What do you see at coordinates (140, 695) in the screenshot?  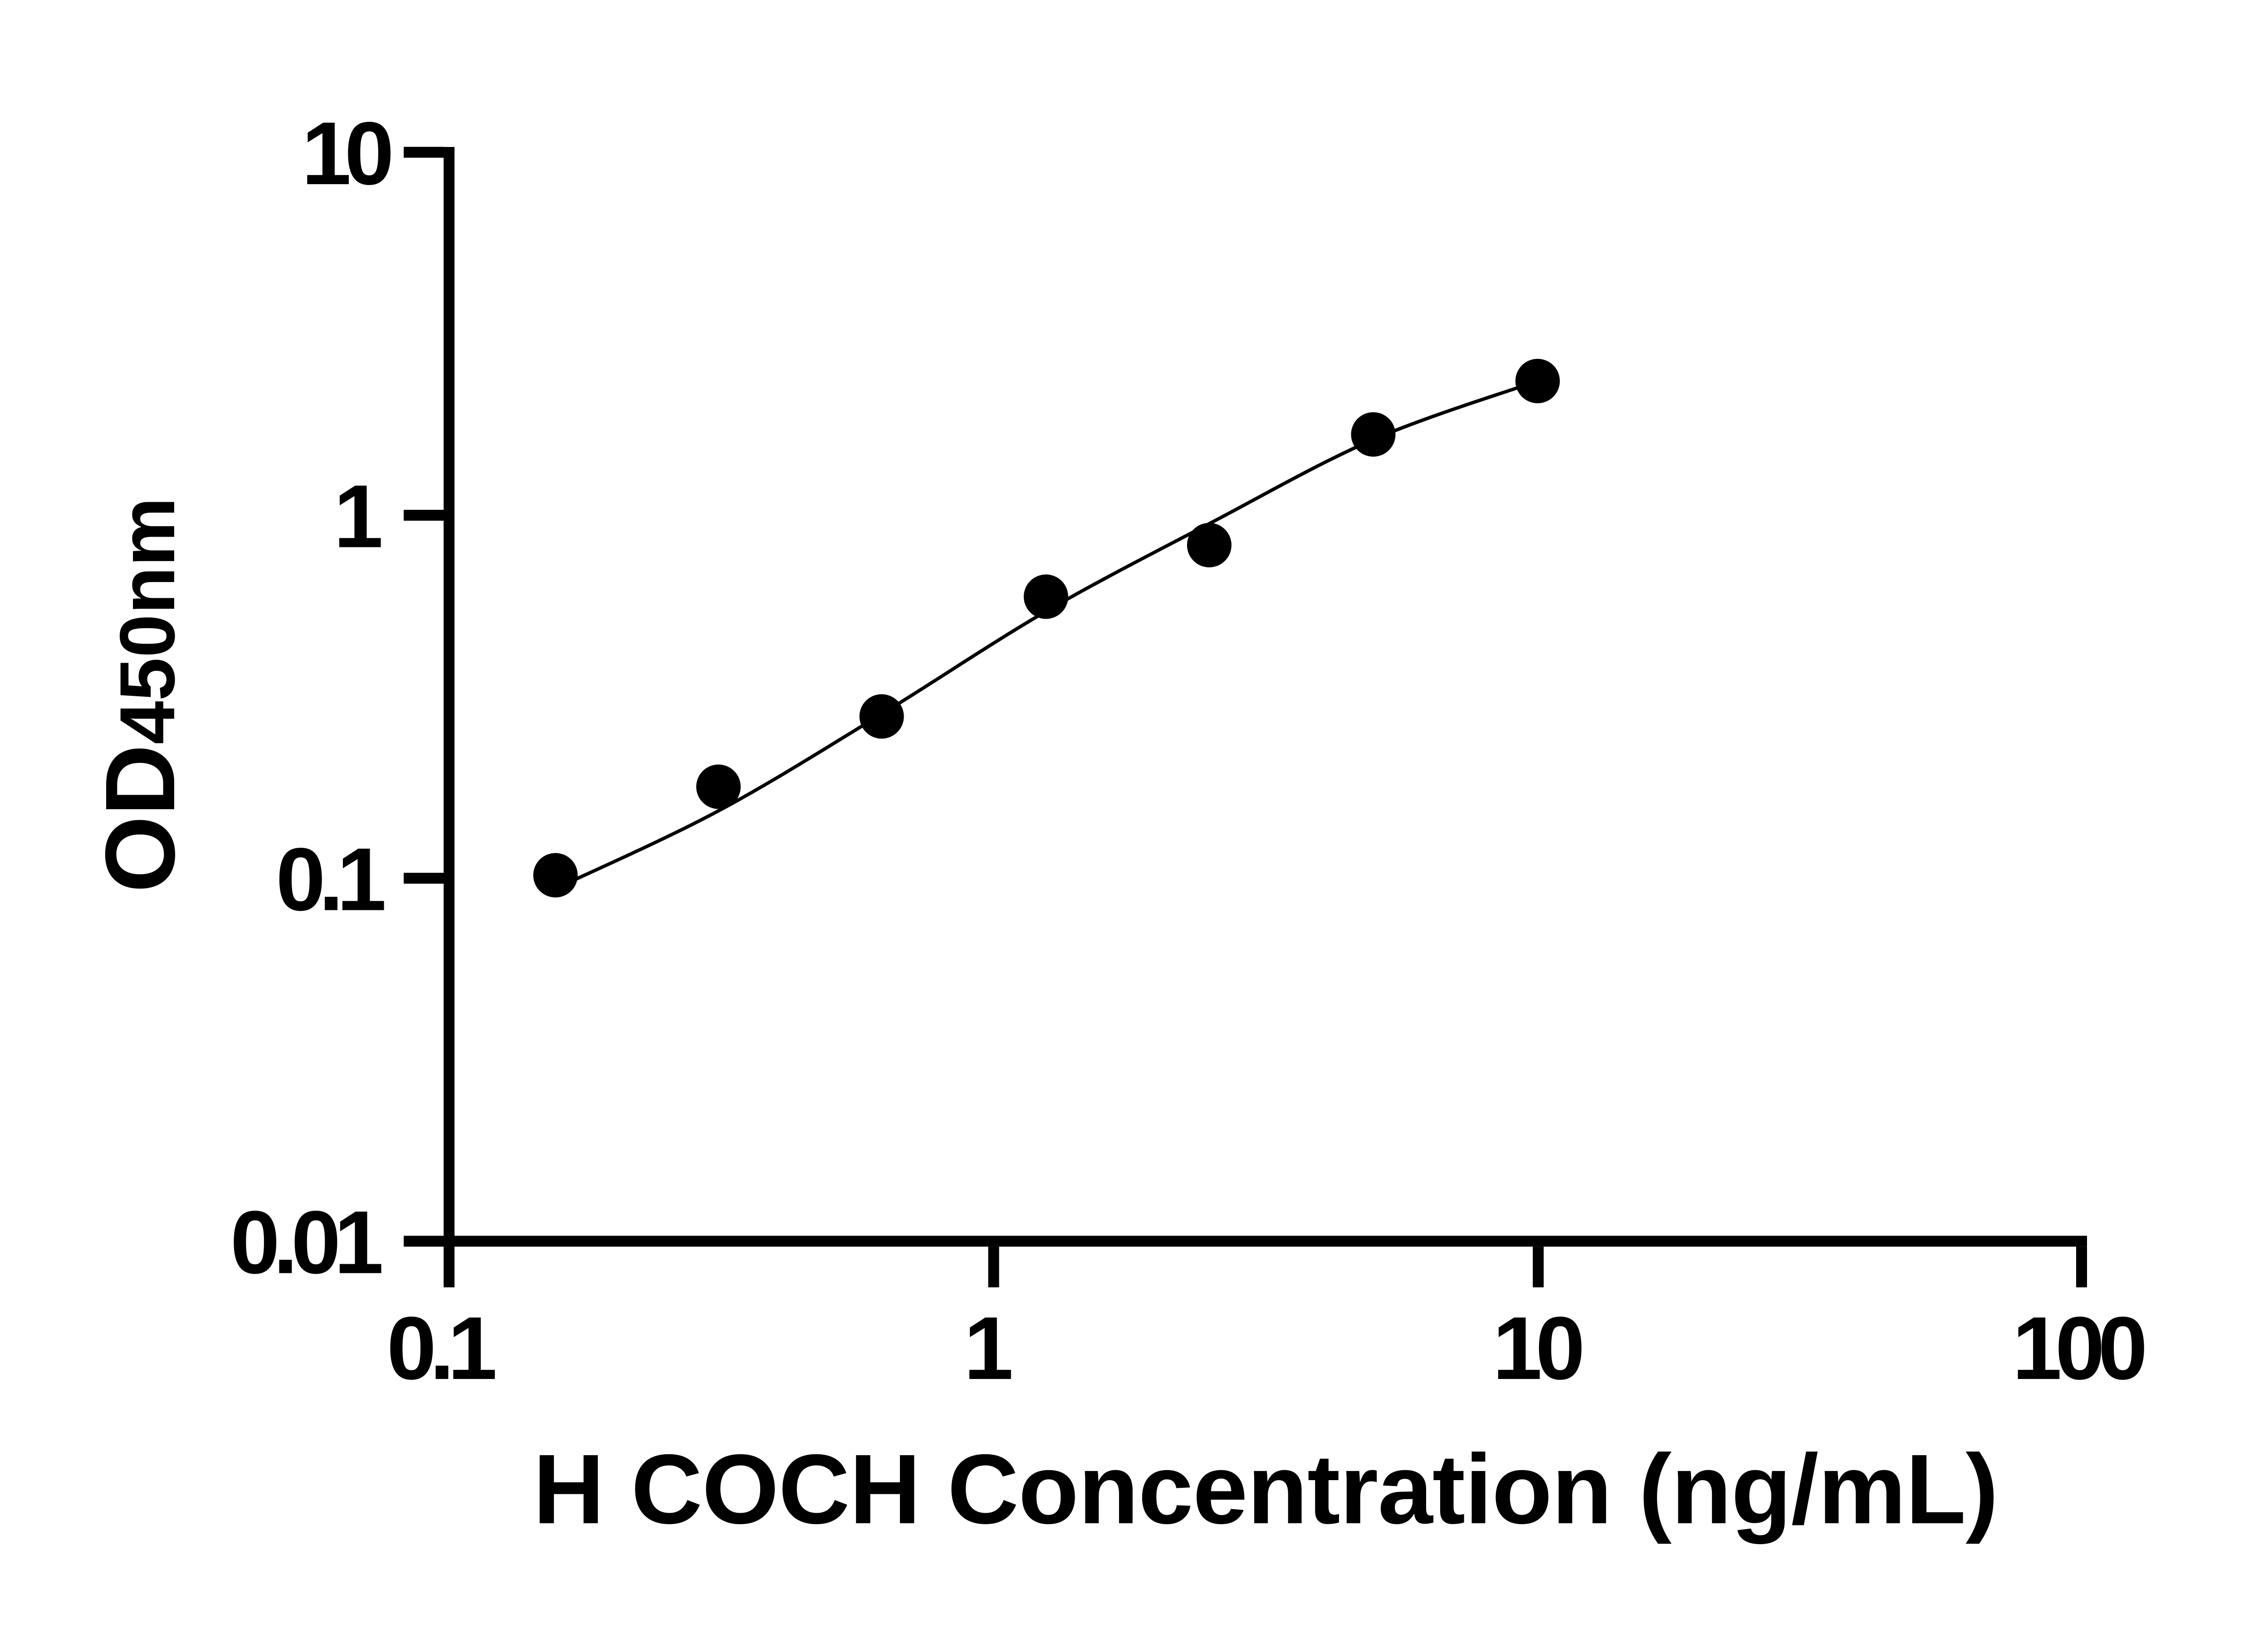 I see `svg-text: OD450nm` at bounding box center [140, 695].